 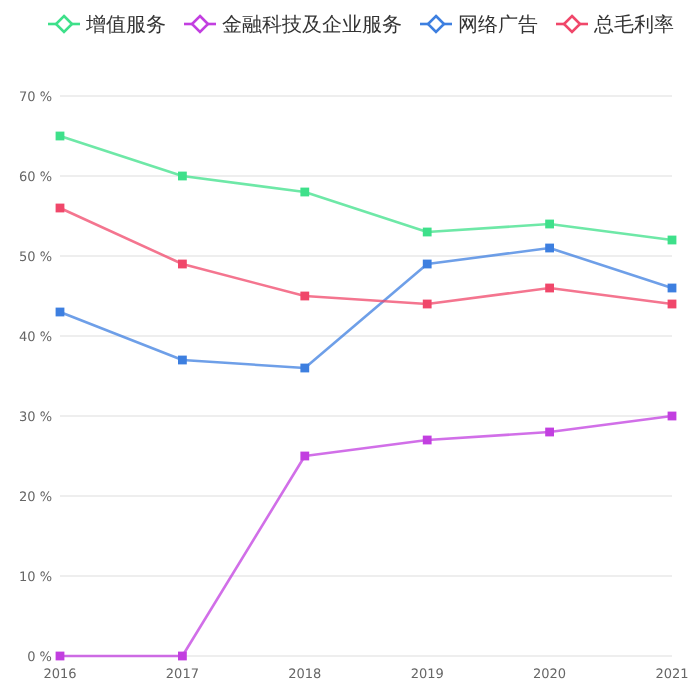 What do you see at coordinates (312, 25) in the screenshot?
I see `legend-label: 金融科技及企业服务` at bounding box center [312, 25].